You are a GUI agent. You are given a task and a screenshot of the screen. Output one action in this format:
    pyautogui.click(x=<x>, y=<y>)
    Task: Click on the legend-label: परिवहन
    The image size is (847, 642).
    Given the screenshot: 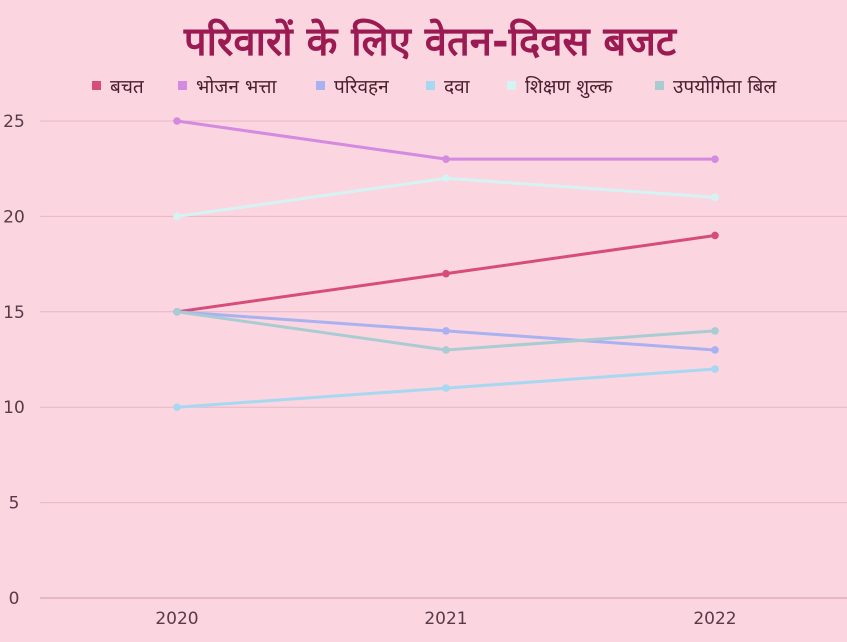 What is the action you would take?
    pyautogui.click(x=361, y=86)
    